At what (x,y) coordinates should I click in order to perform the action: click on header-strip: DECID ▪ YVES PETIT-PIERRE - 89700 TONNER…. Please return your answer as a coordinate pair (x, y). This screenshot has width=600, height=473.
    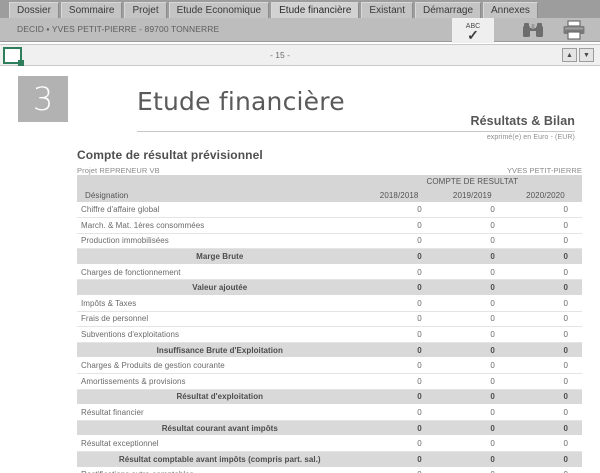
    Looking at the image, I should click on (300, 30).